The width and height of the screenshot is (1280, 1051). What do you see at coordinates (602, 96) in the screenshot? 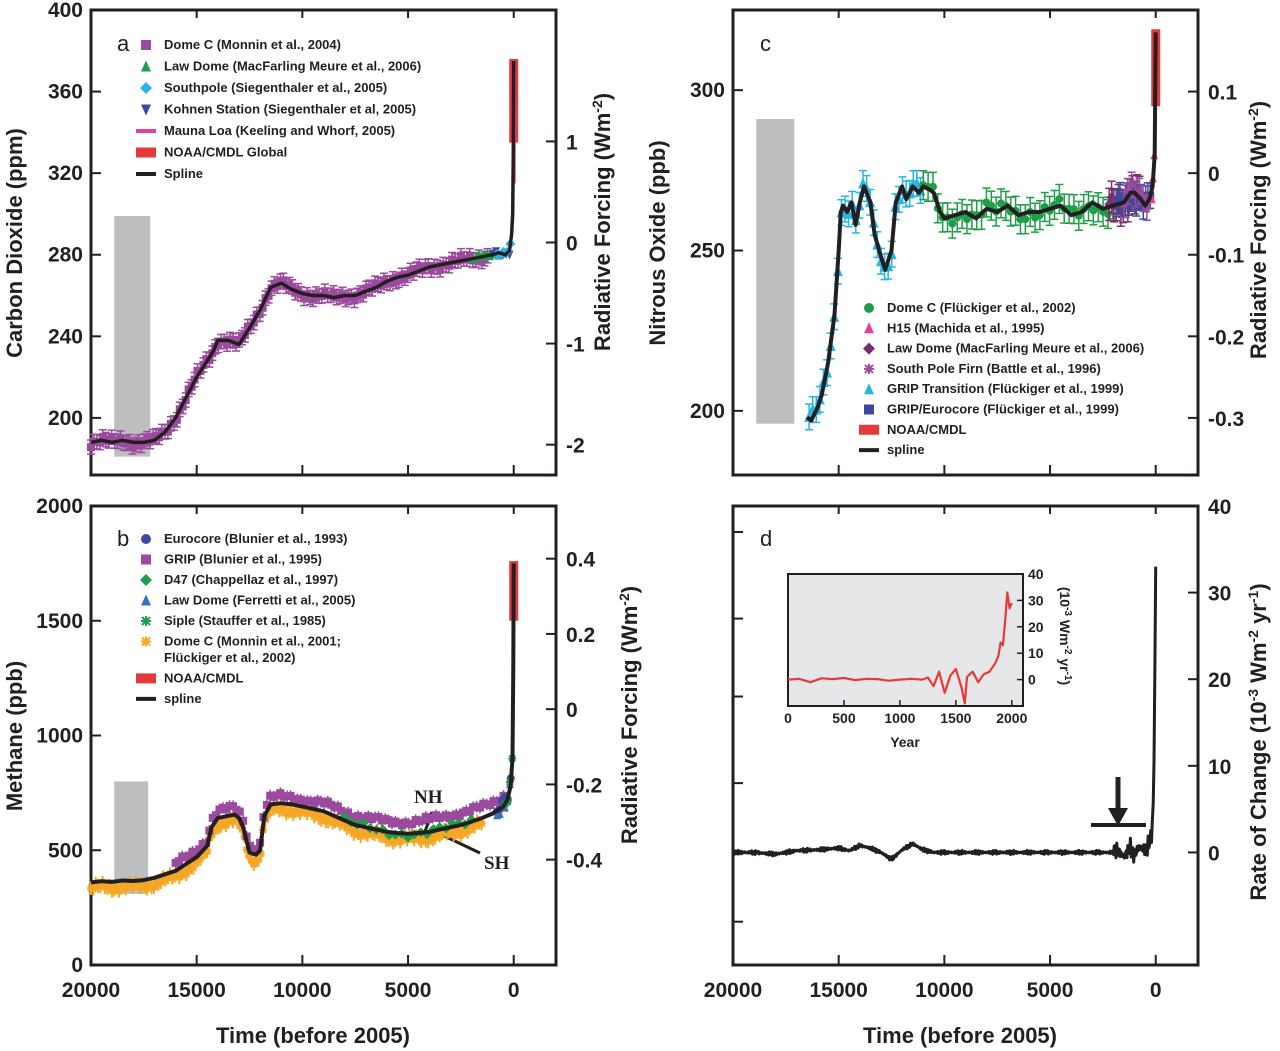
I see `panel-a-y2label-end: )` at bounding box center [602, 96].